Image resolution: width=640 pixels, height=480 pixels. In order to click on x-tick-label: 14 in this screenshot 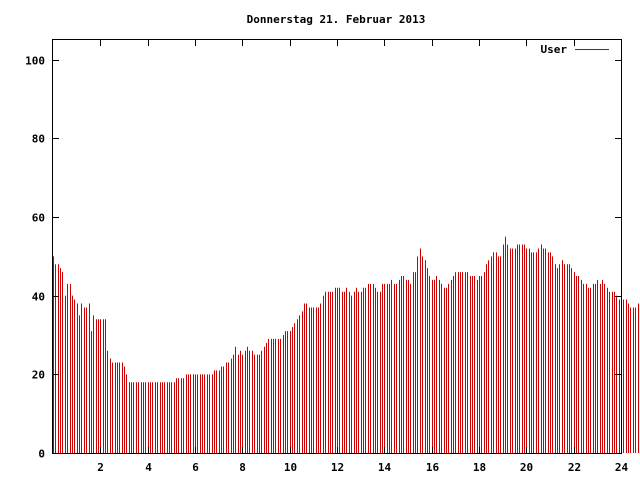, I will do `click(385, 467)`.